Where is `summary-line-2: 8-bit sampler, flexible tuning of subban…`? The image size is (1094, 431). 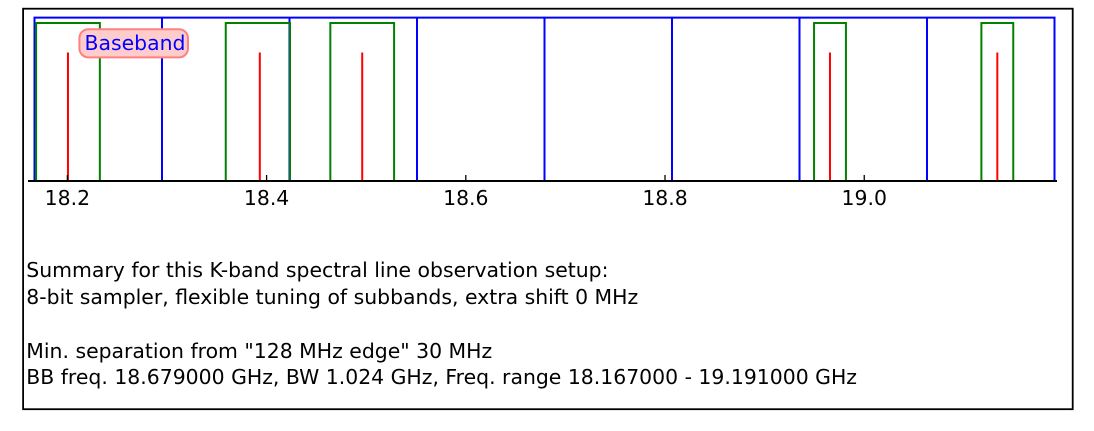
summary-line-2: 8-bit sampler, flexible tuning of subban… is located at coordinates (332, 297).